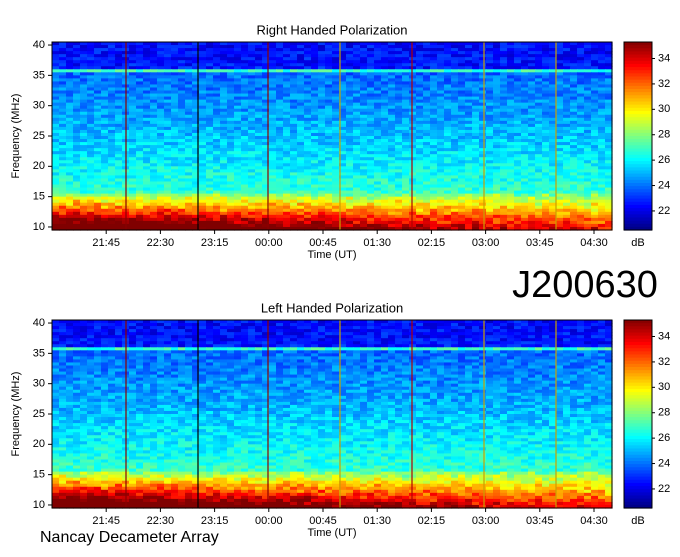 Image resolution: width=680 pixels, height=557 pixels. What do you see at coordinates (39, 75) in the screenshot?
I see `y-tick-label: 35` at bounding box center [39, 75].